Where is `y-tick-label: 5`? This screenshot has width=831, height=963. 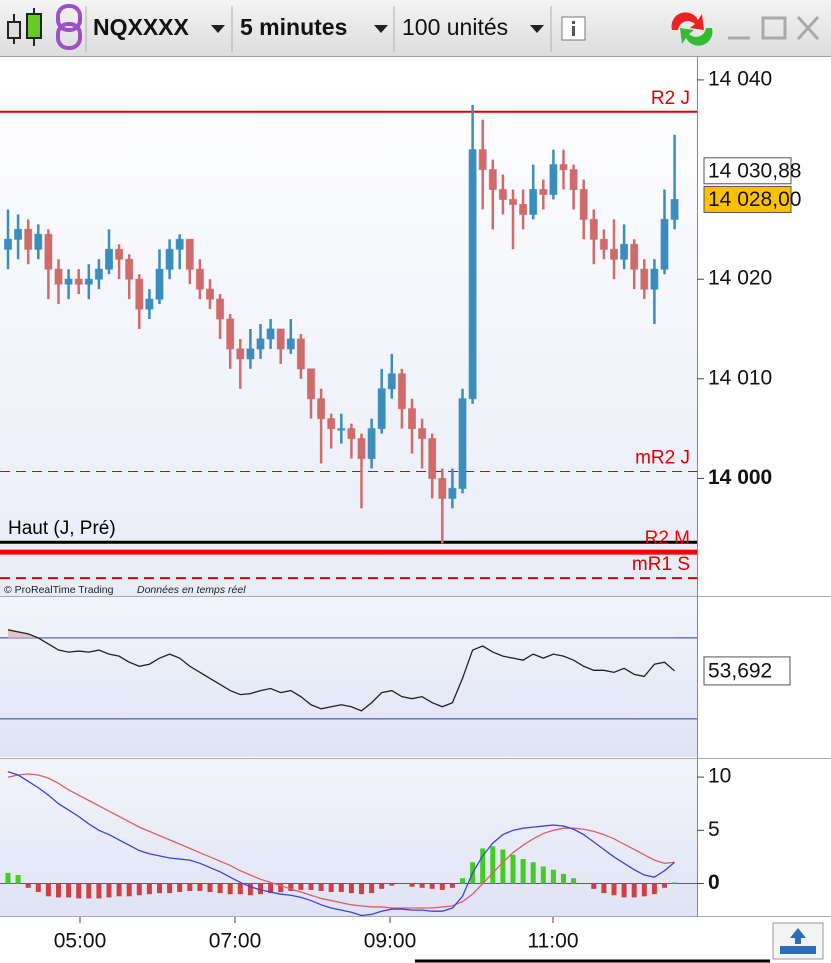
y-tick-label: 5 is located at coordinates (714, 829).